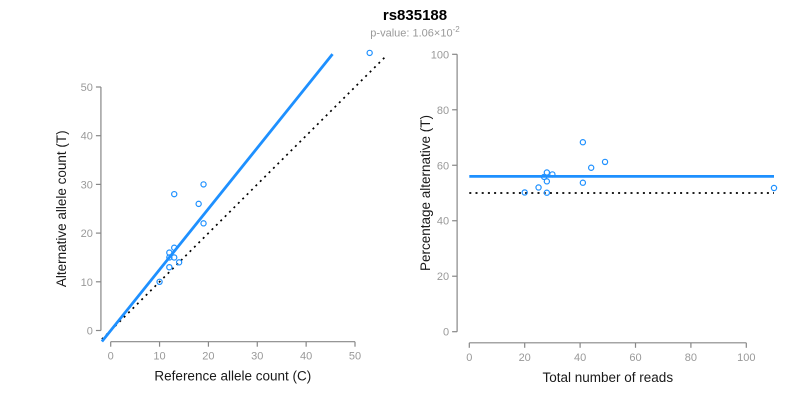 This screenshot has height=400, width=800. Describe the element at coordinates (444, 194) in the screenshot. I see `y-axis: 0 20 40 60 80 100` at that location.